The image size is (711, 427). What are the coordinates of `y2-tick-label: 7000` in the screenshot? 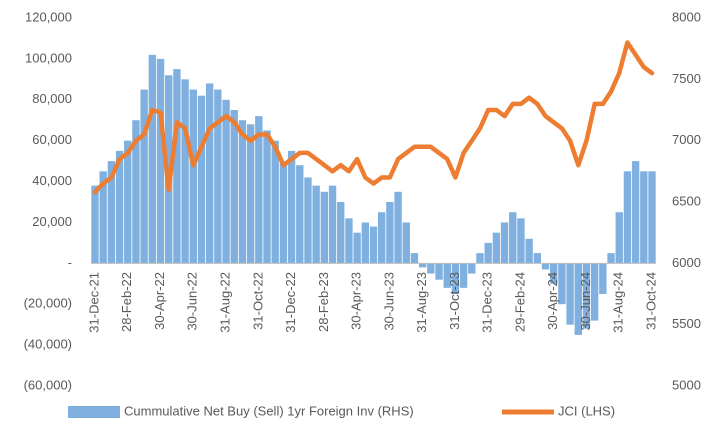 It's located at (686, 139).